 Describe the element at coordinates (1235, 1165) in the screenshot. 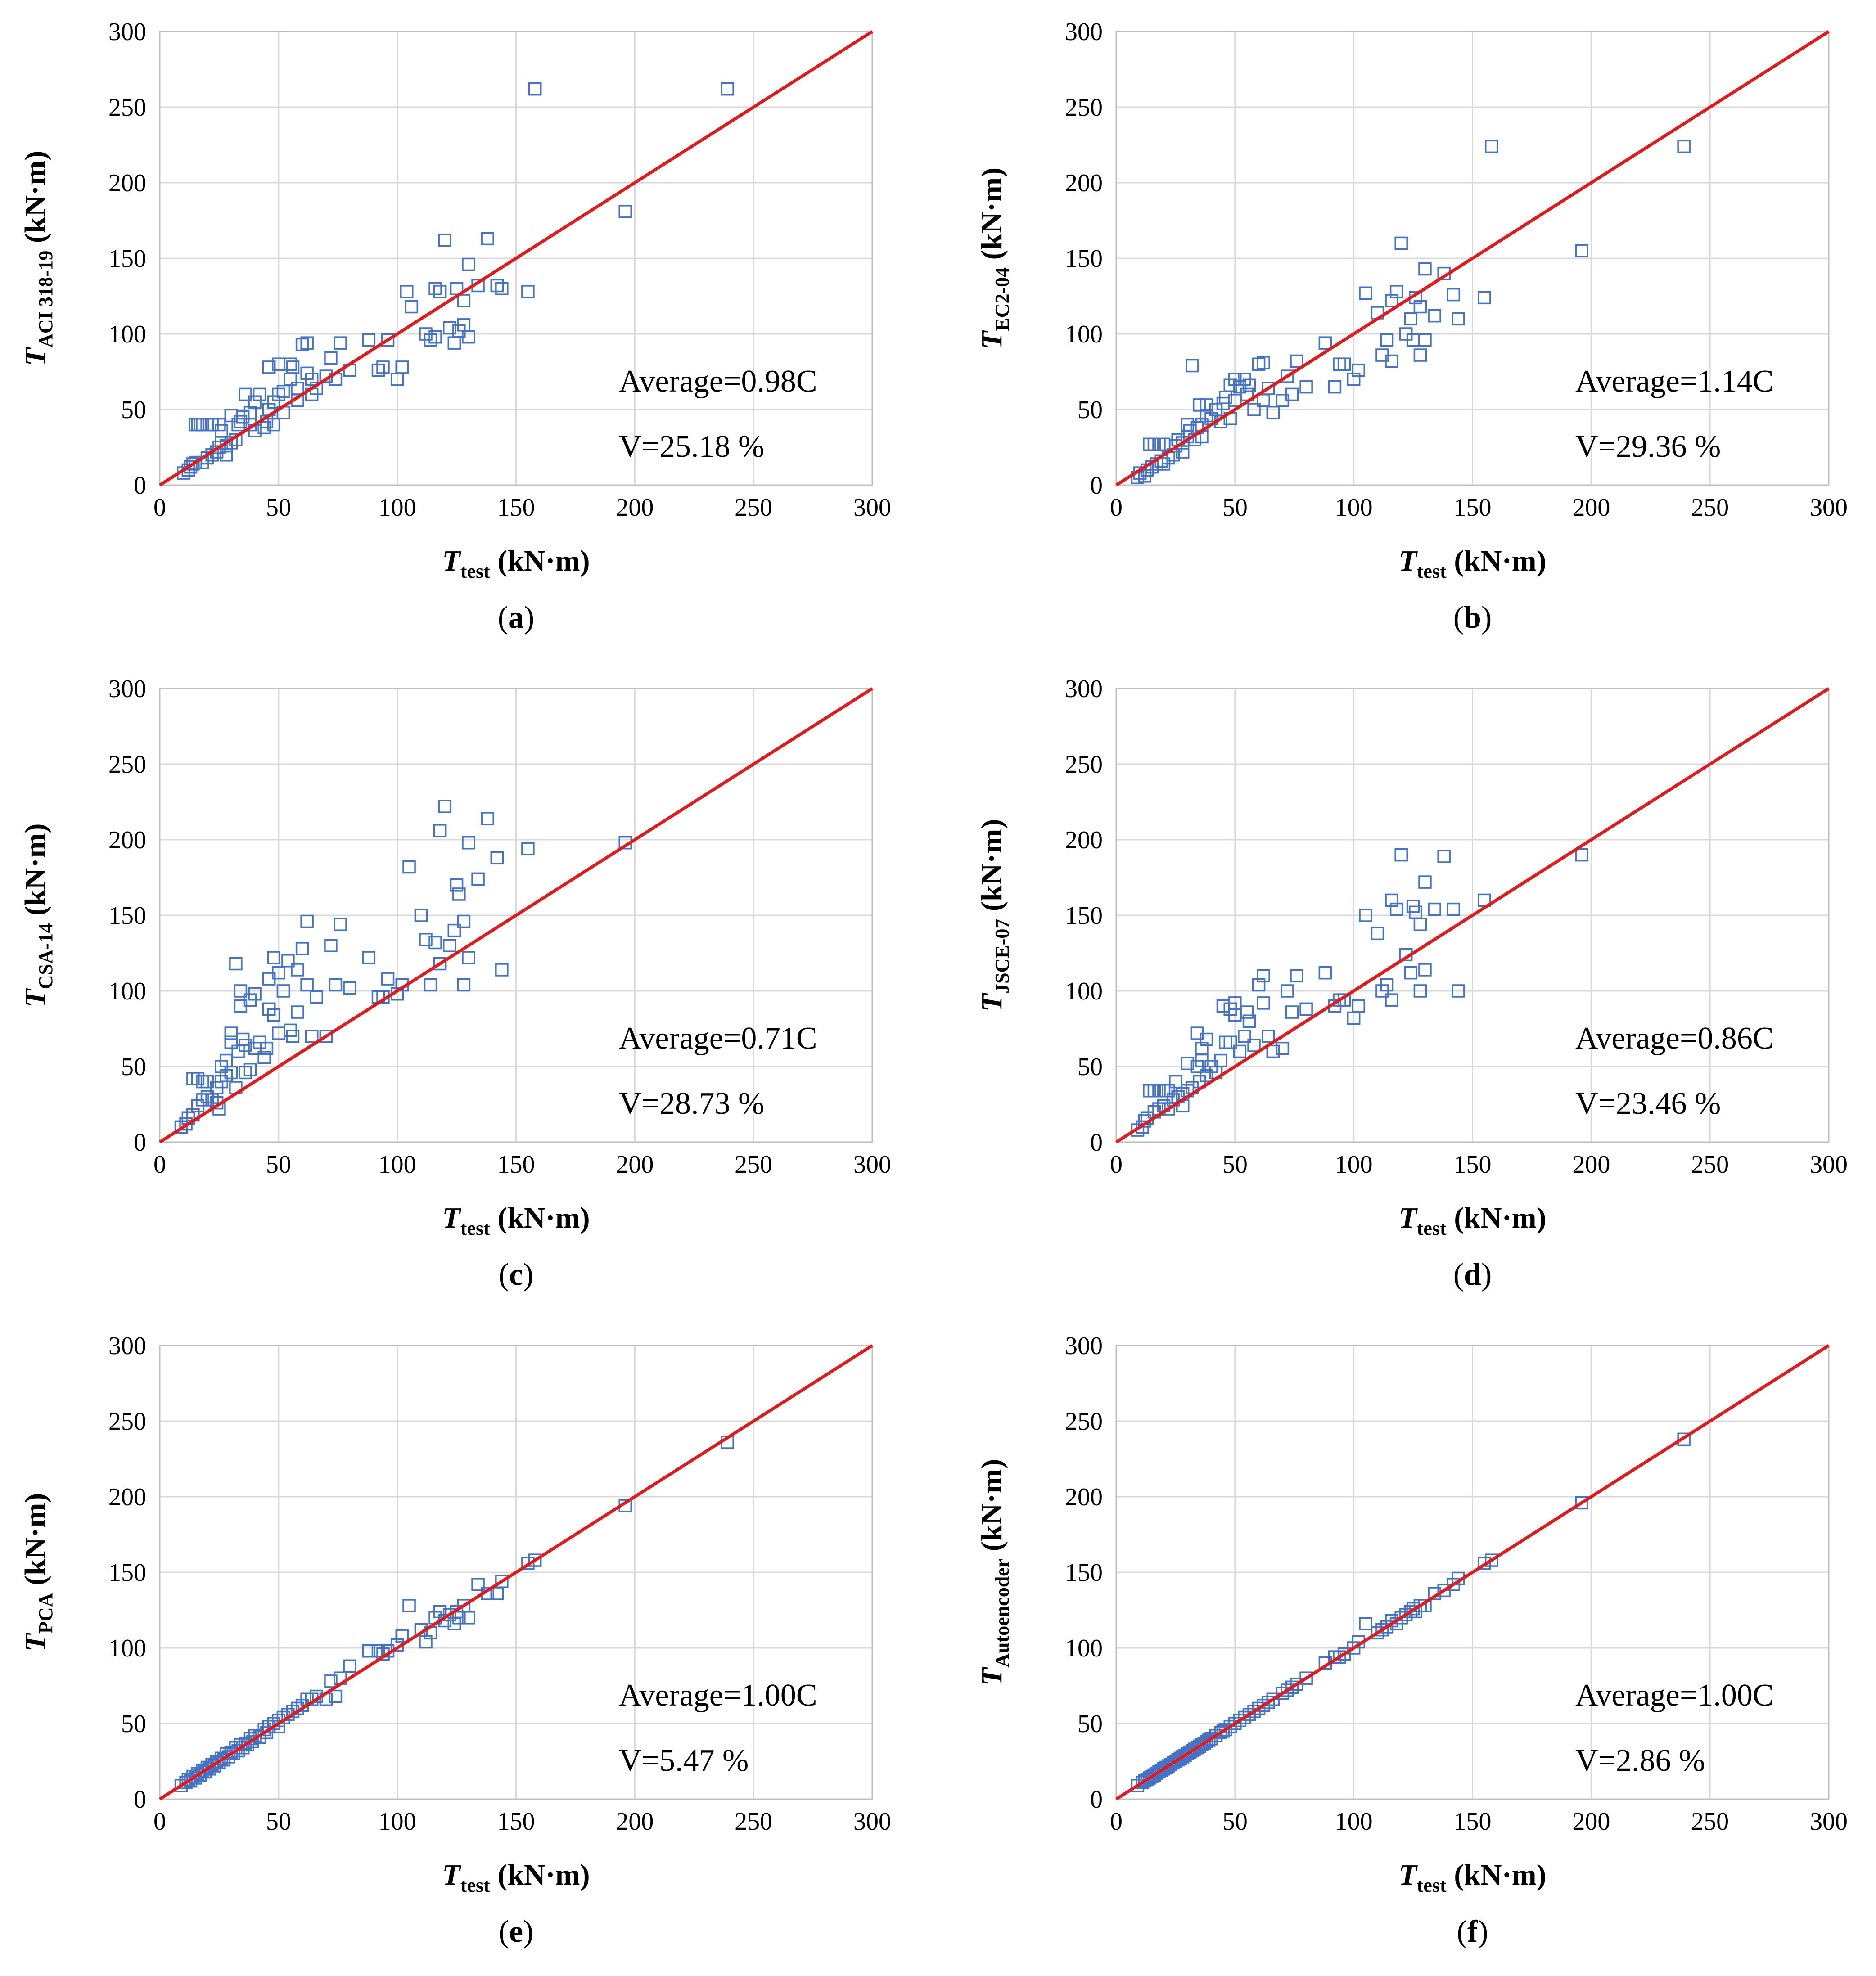

I see `x-tick-label: 50` at that location.